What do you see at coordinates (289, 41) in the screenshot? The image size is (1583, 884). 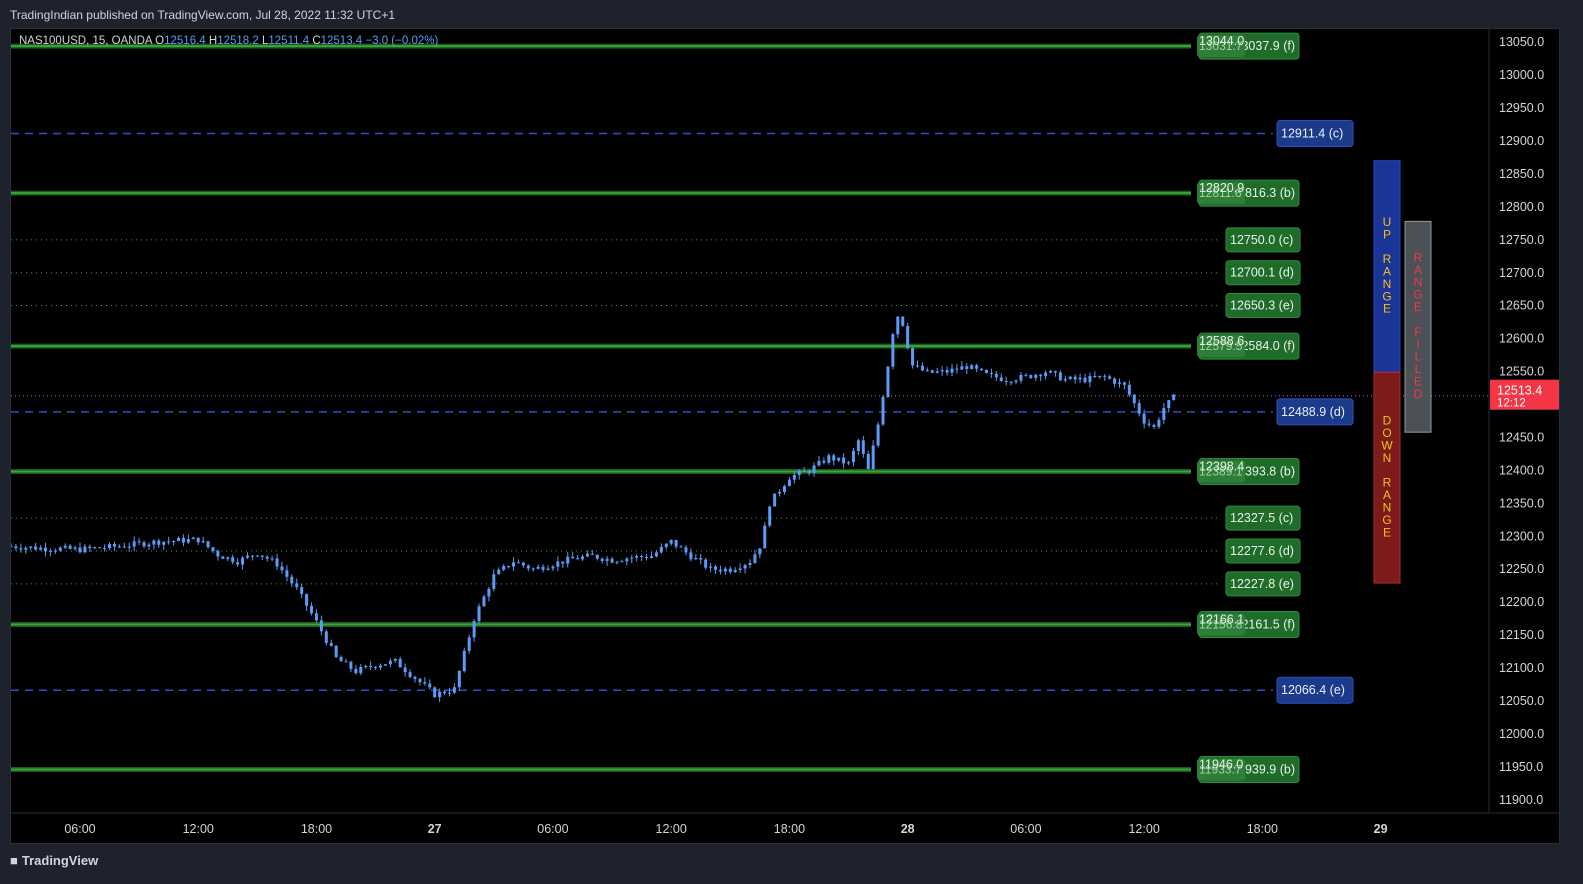 I see `low-value: 12511.4` at bounding box center [289, 41].